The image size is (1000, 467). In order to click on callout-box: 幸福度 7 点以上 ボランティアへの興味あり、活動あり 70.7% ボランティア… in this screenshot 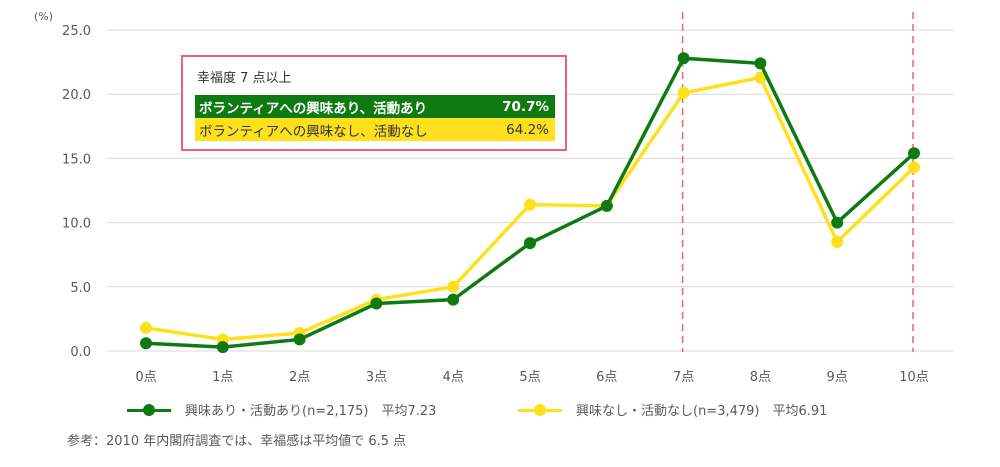, I will do `click(374, 103)`.